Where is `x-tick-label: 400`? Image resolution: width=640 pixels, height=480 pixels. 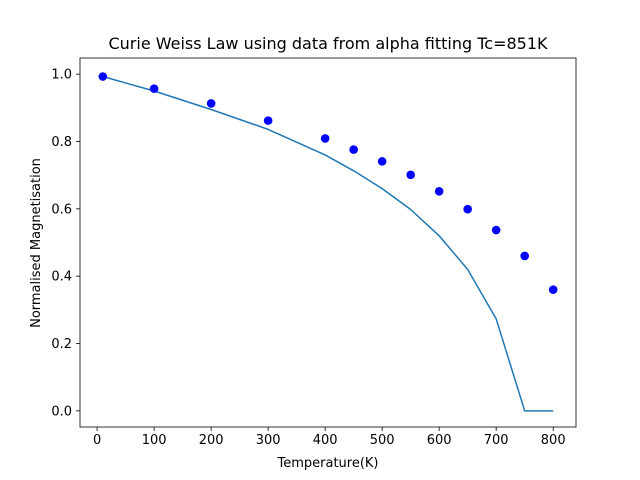
x-tick-label: 400 is located at coordinates (325, 440).